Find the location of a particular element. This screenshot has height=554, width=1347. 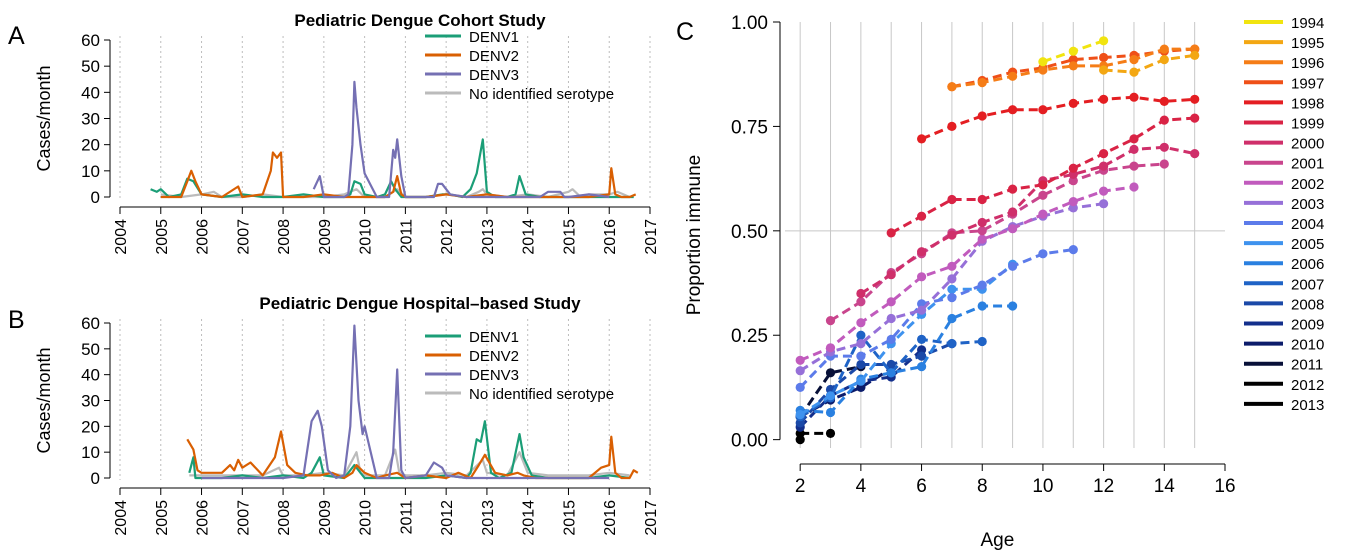

x-tick-label: 6 is located at coordinates (921, 486).